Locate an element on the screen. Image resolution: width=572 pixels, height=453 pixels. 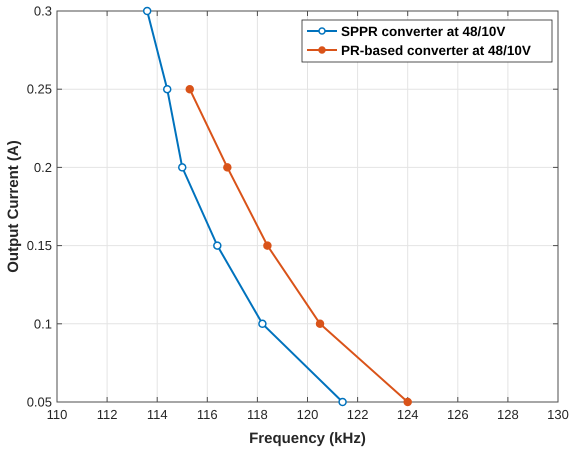
x-tick-label: 126 is located at coordinates (457, 414).